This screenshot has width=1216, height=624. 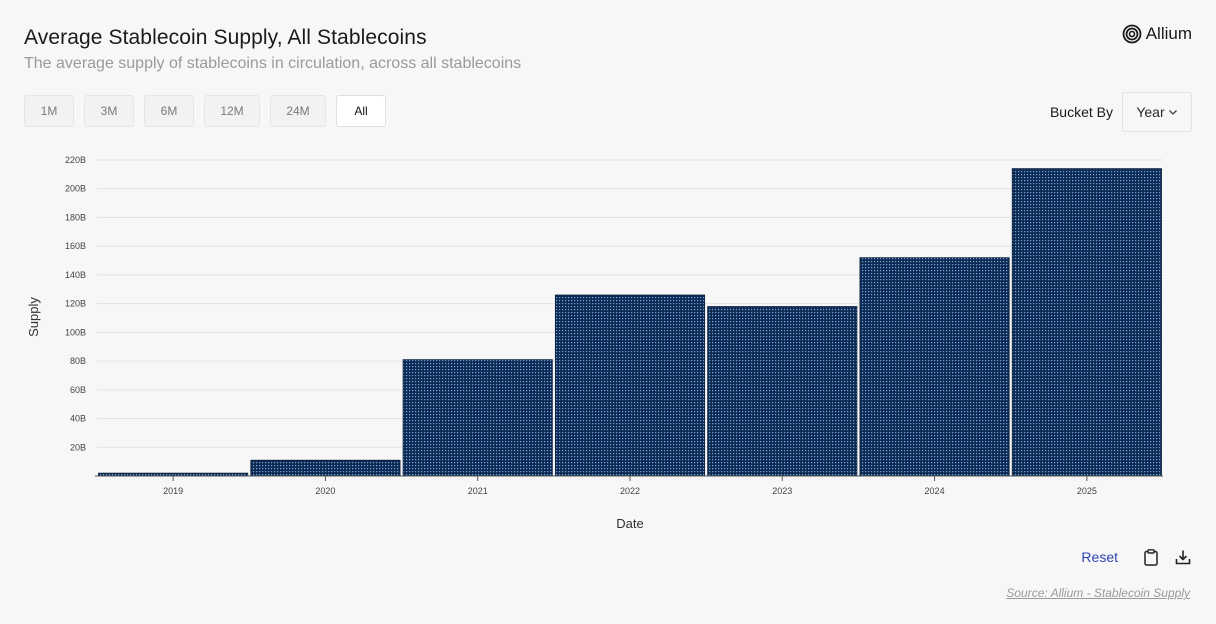 What do you see at coordinates (75, 332) in the screenshot?
I see `y-tick-label: 100B` at bounding box center [75, 332].